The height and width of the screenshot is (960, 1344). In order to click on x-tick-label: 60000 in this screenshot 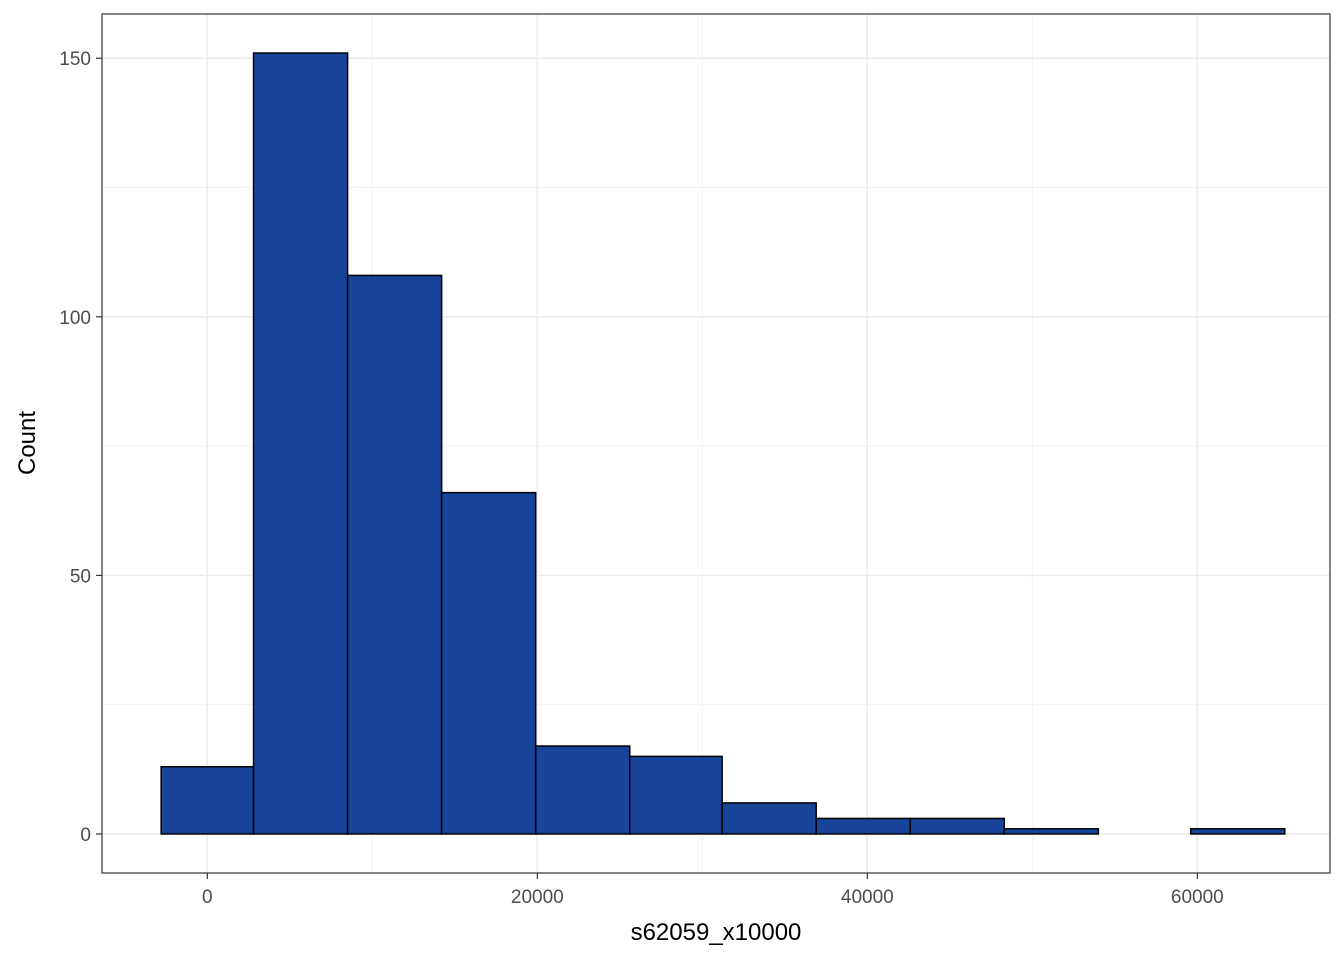, I will do `click(1197, 897)`.